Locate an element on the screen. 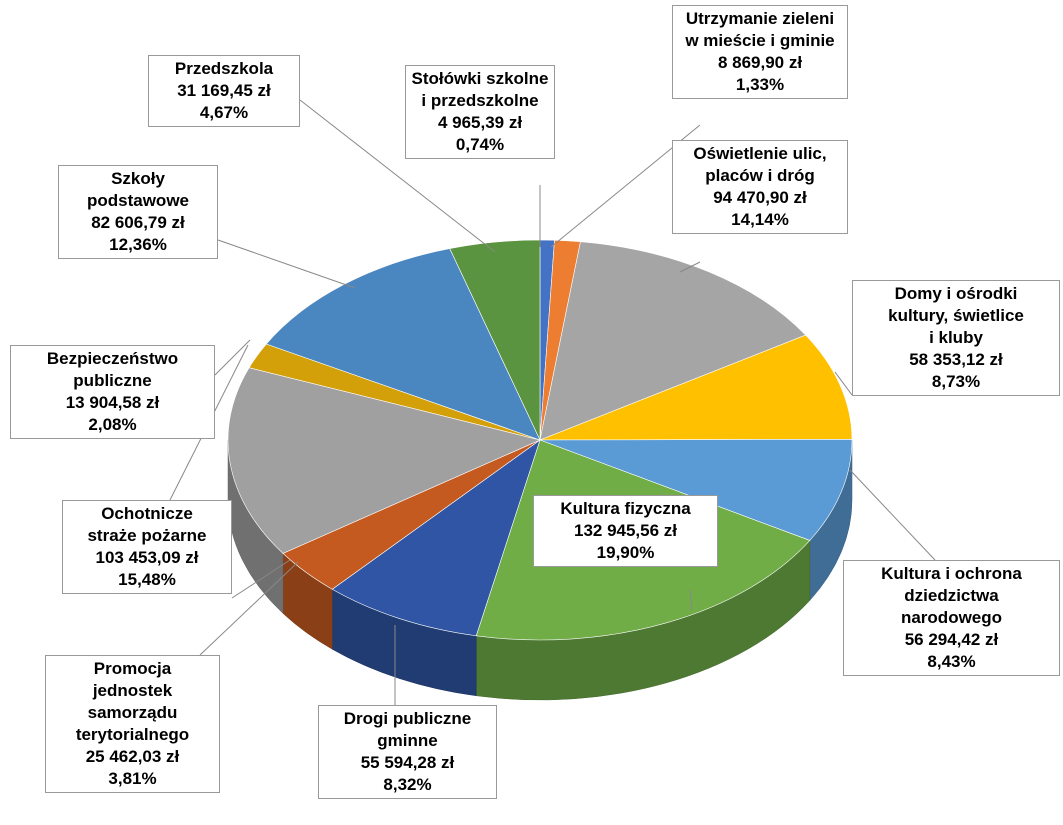 The image size is (1063, 825). label-name: Ochotnicze straże pożarne is located at coordinates (147, 524).